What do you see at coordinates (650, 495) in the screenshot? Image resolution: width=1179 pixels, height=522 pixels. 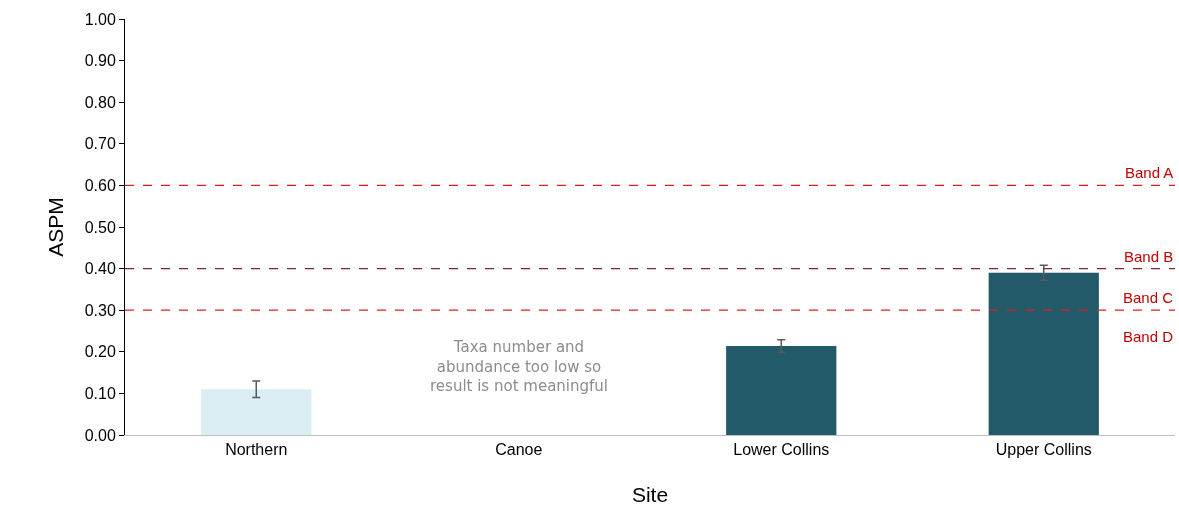 I see `x-axis-title: Site` at bounding box center [650, 495].